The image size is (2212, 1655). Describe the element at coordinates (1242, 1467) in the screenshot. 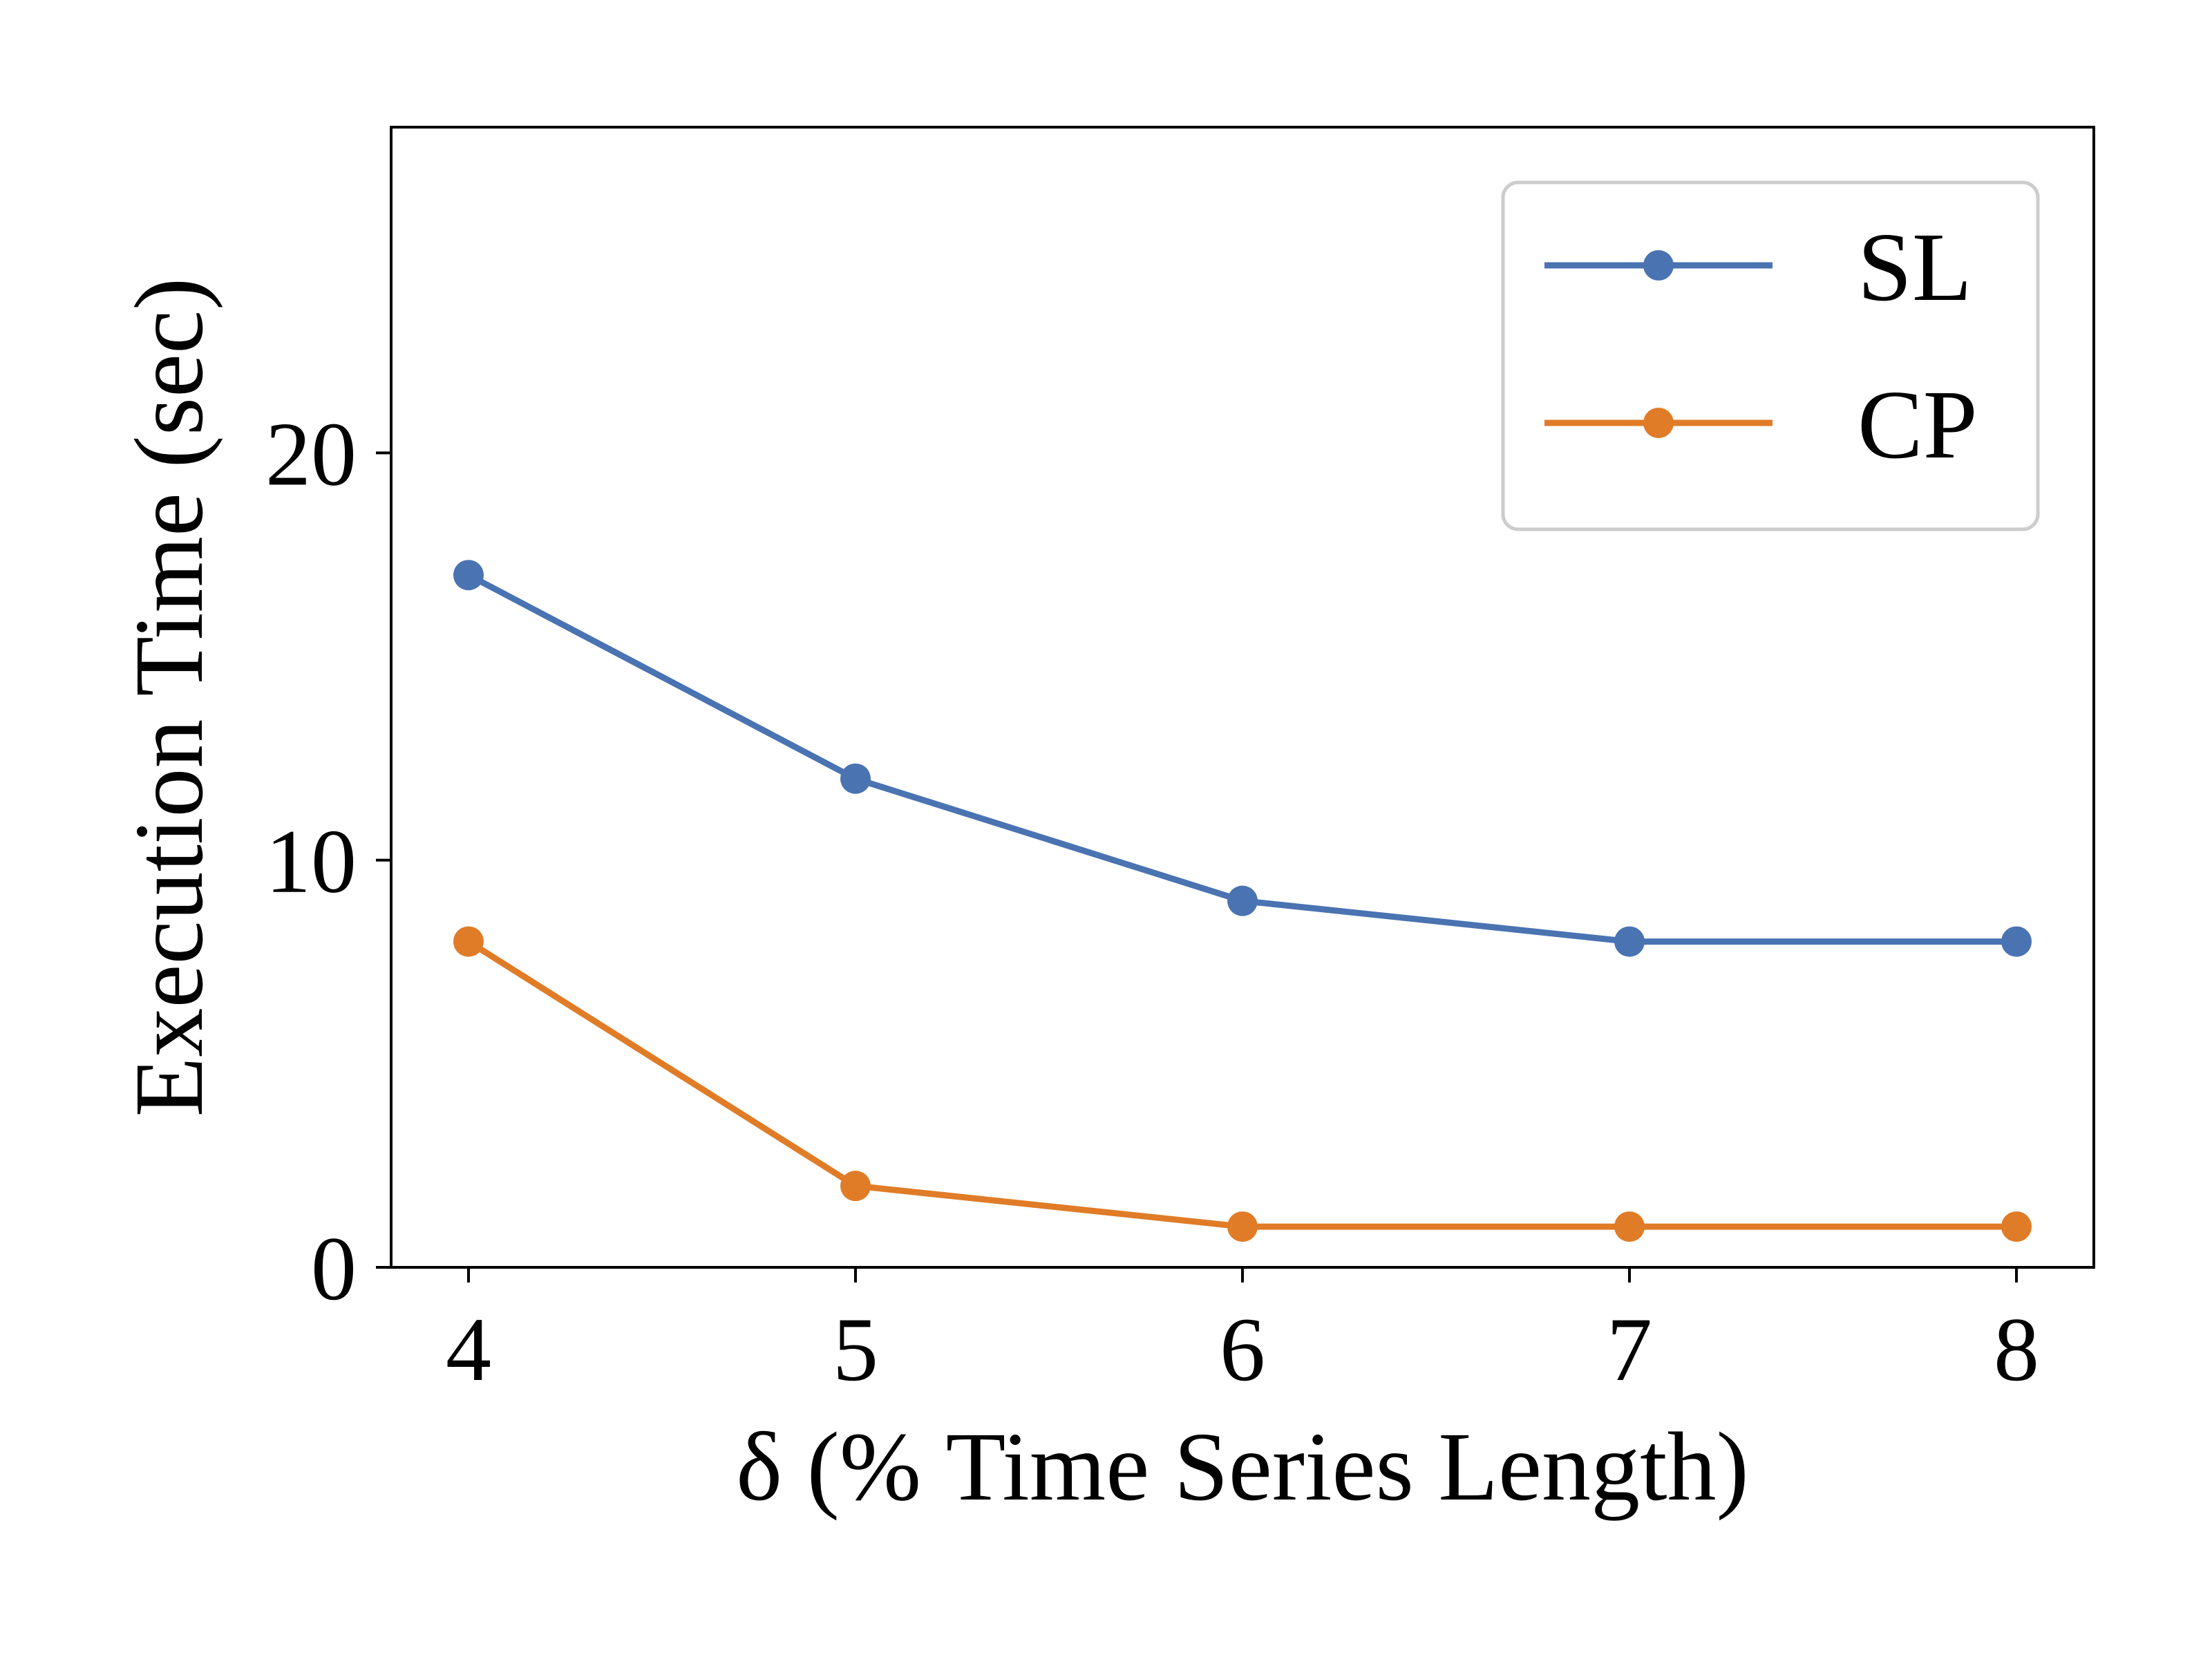

I see `x-axis-label: δ (% Time Series Length)` at that location.